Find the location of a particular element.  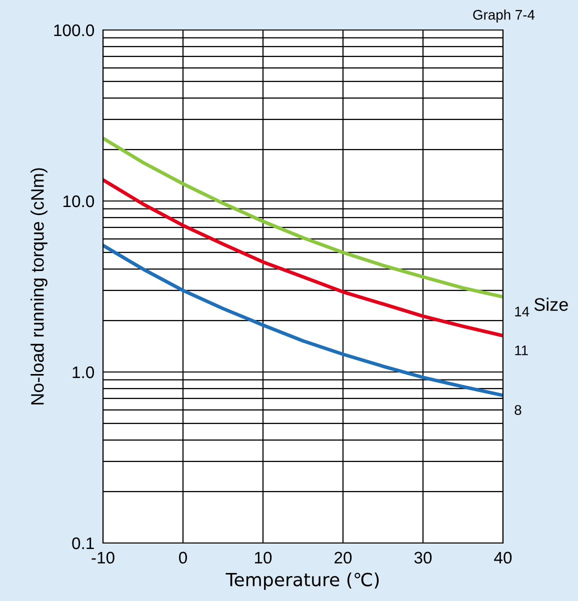

series-label: 8 is located at coordinates (518, 410).